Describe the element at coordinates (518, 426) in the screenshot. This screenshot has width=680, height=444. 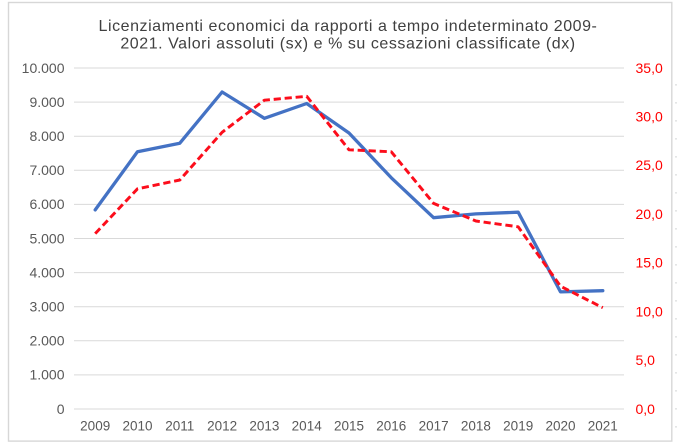
I see `svg-text: 2019` at that location.